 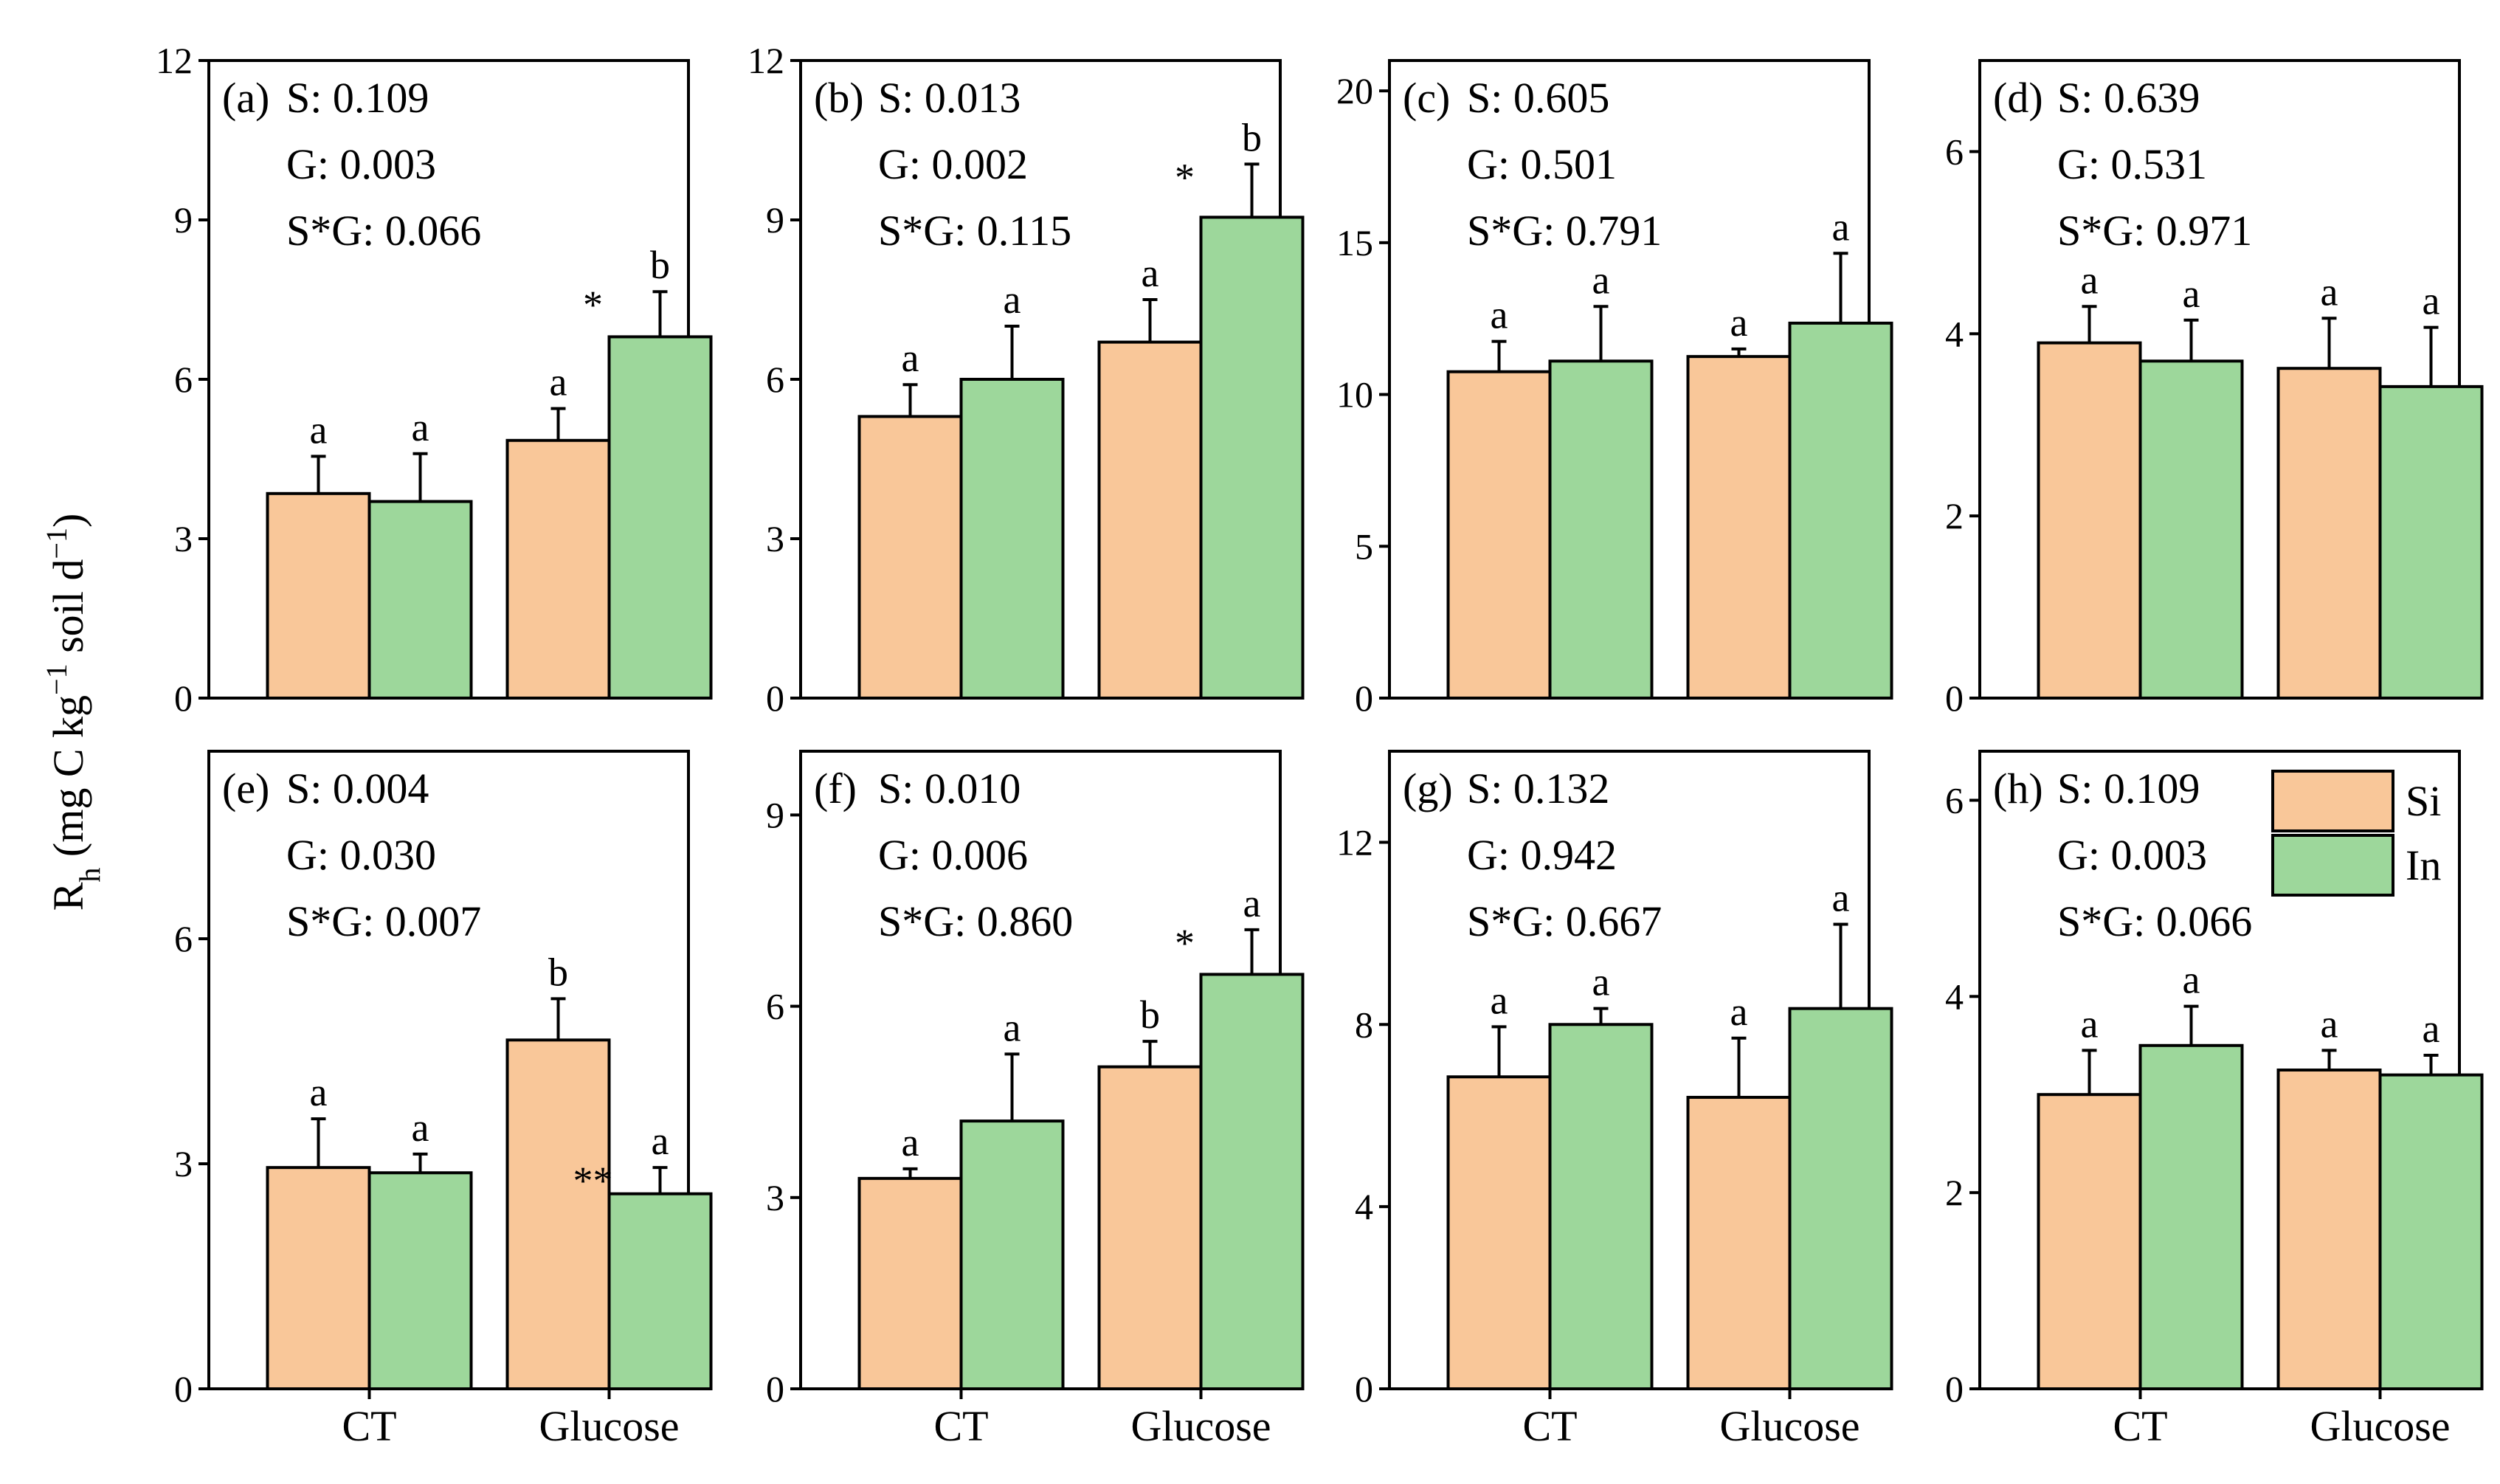 What do you see at coordinates (2018, 98) in the screenshot?
I see `panel-tag: (d)` at bounding box center [2018, 98].